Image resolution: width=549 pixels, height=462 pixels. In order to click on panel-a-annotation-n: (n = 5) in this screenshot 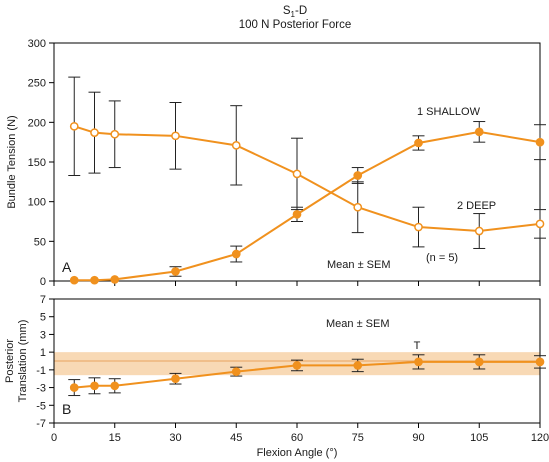, I will do `click(442, 258)`.